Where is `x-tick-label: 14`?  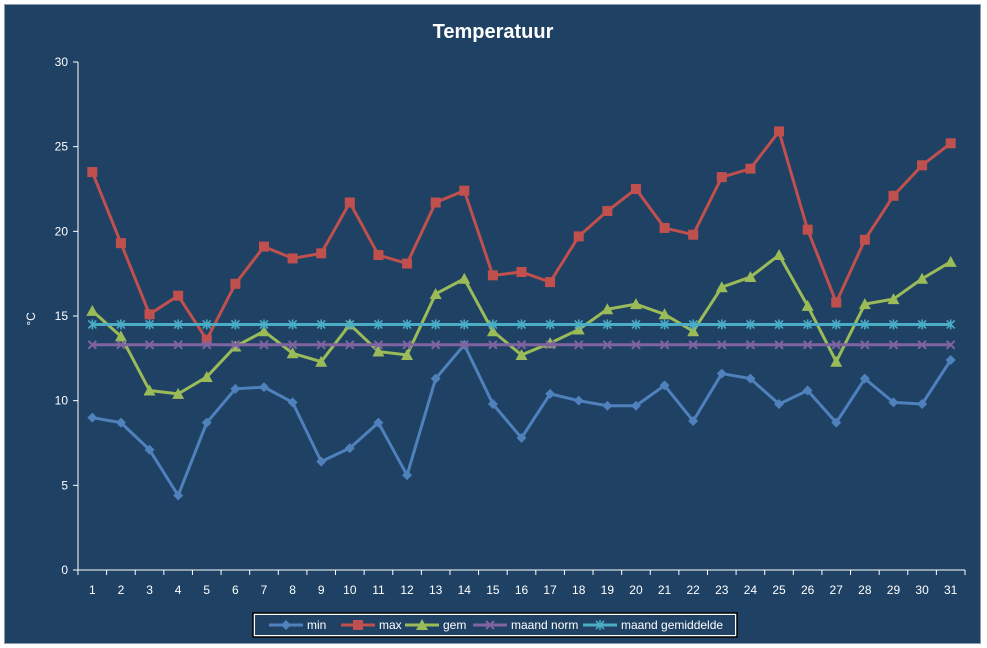 x-tick-label: 14 is located at coordinates (465, 590).